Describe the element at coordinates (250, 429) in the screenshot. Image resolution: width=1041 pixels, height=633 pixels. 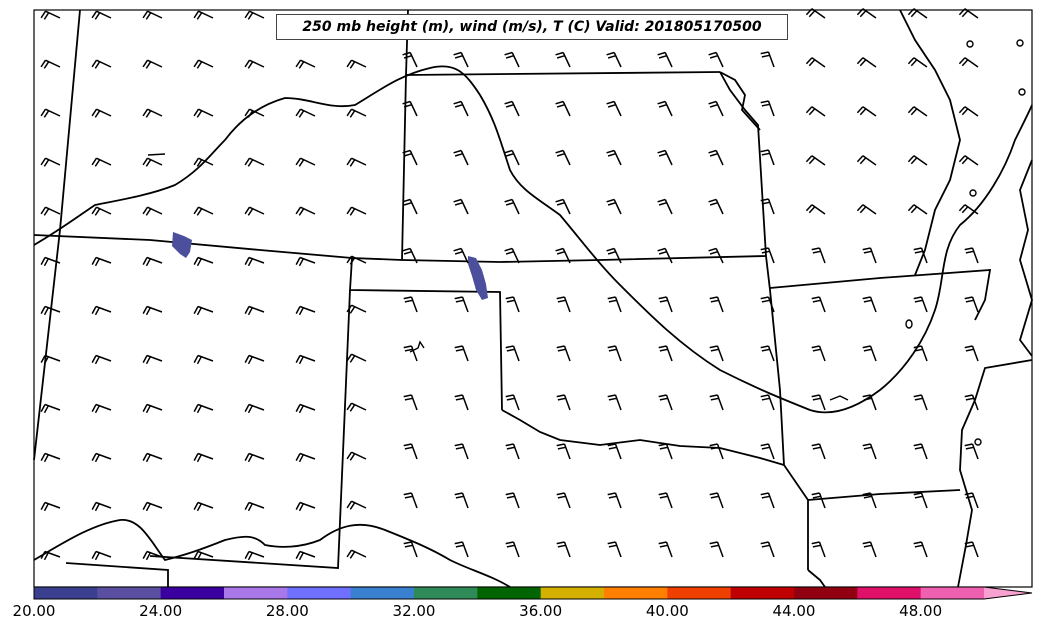
I see `state-line-new-mexico-texas` at that location.